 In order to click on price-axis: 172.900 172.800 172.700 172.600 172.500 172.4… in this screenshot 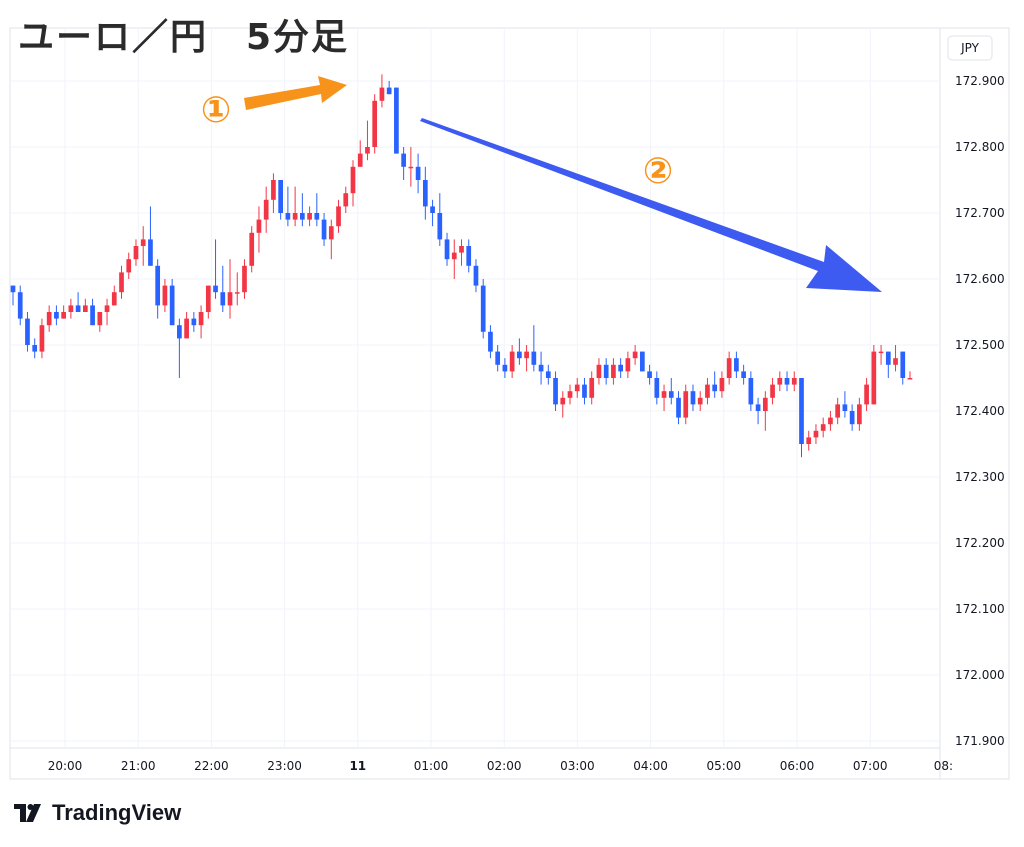, I will do `click(980, 411)`.